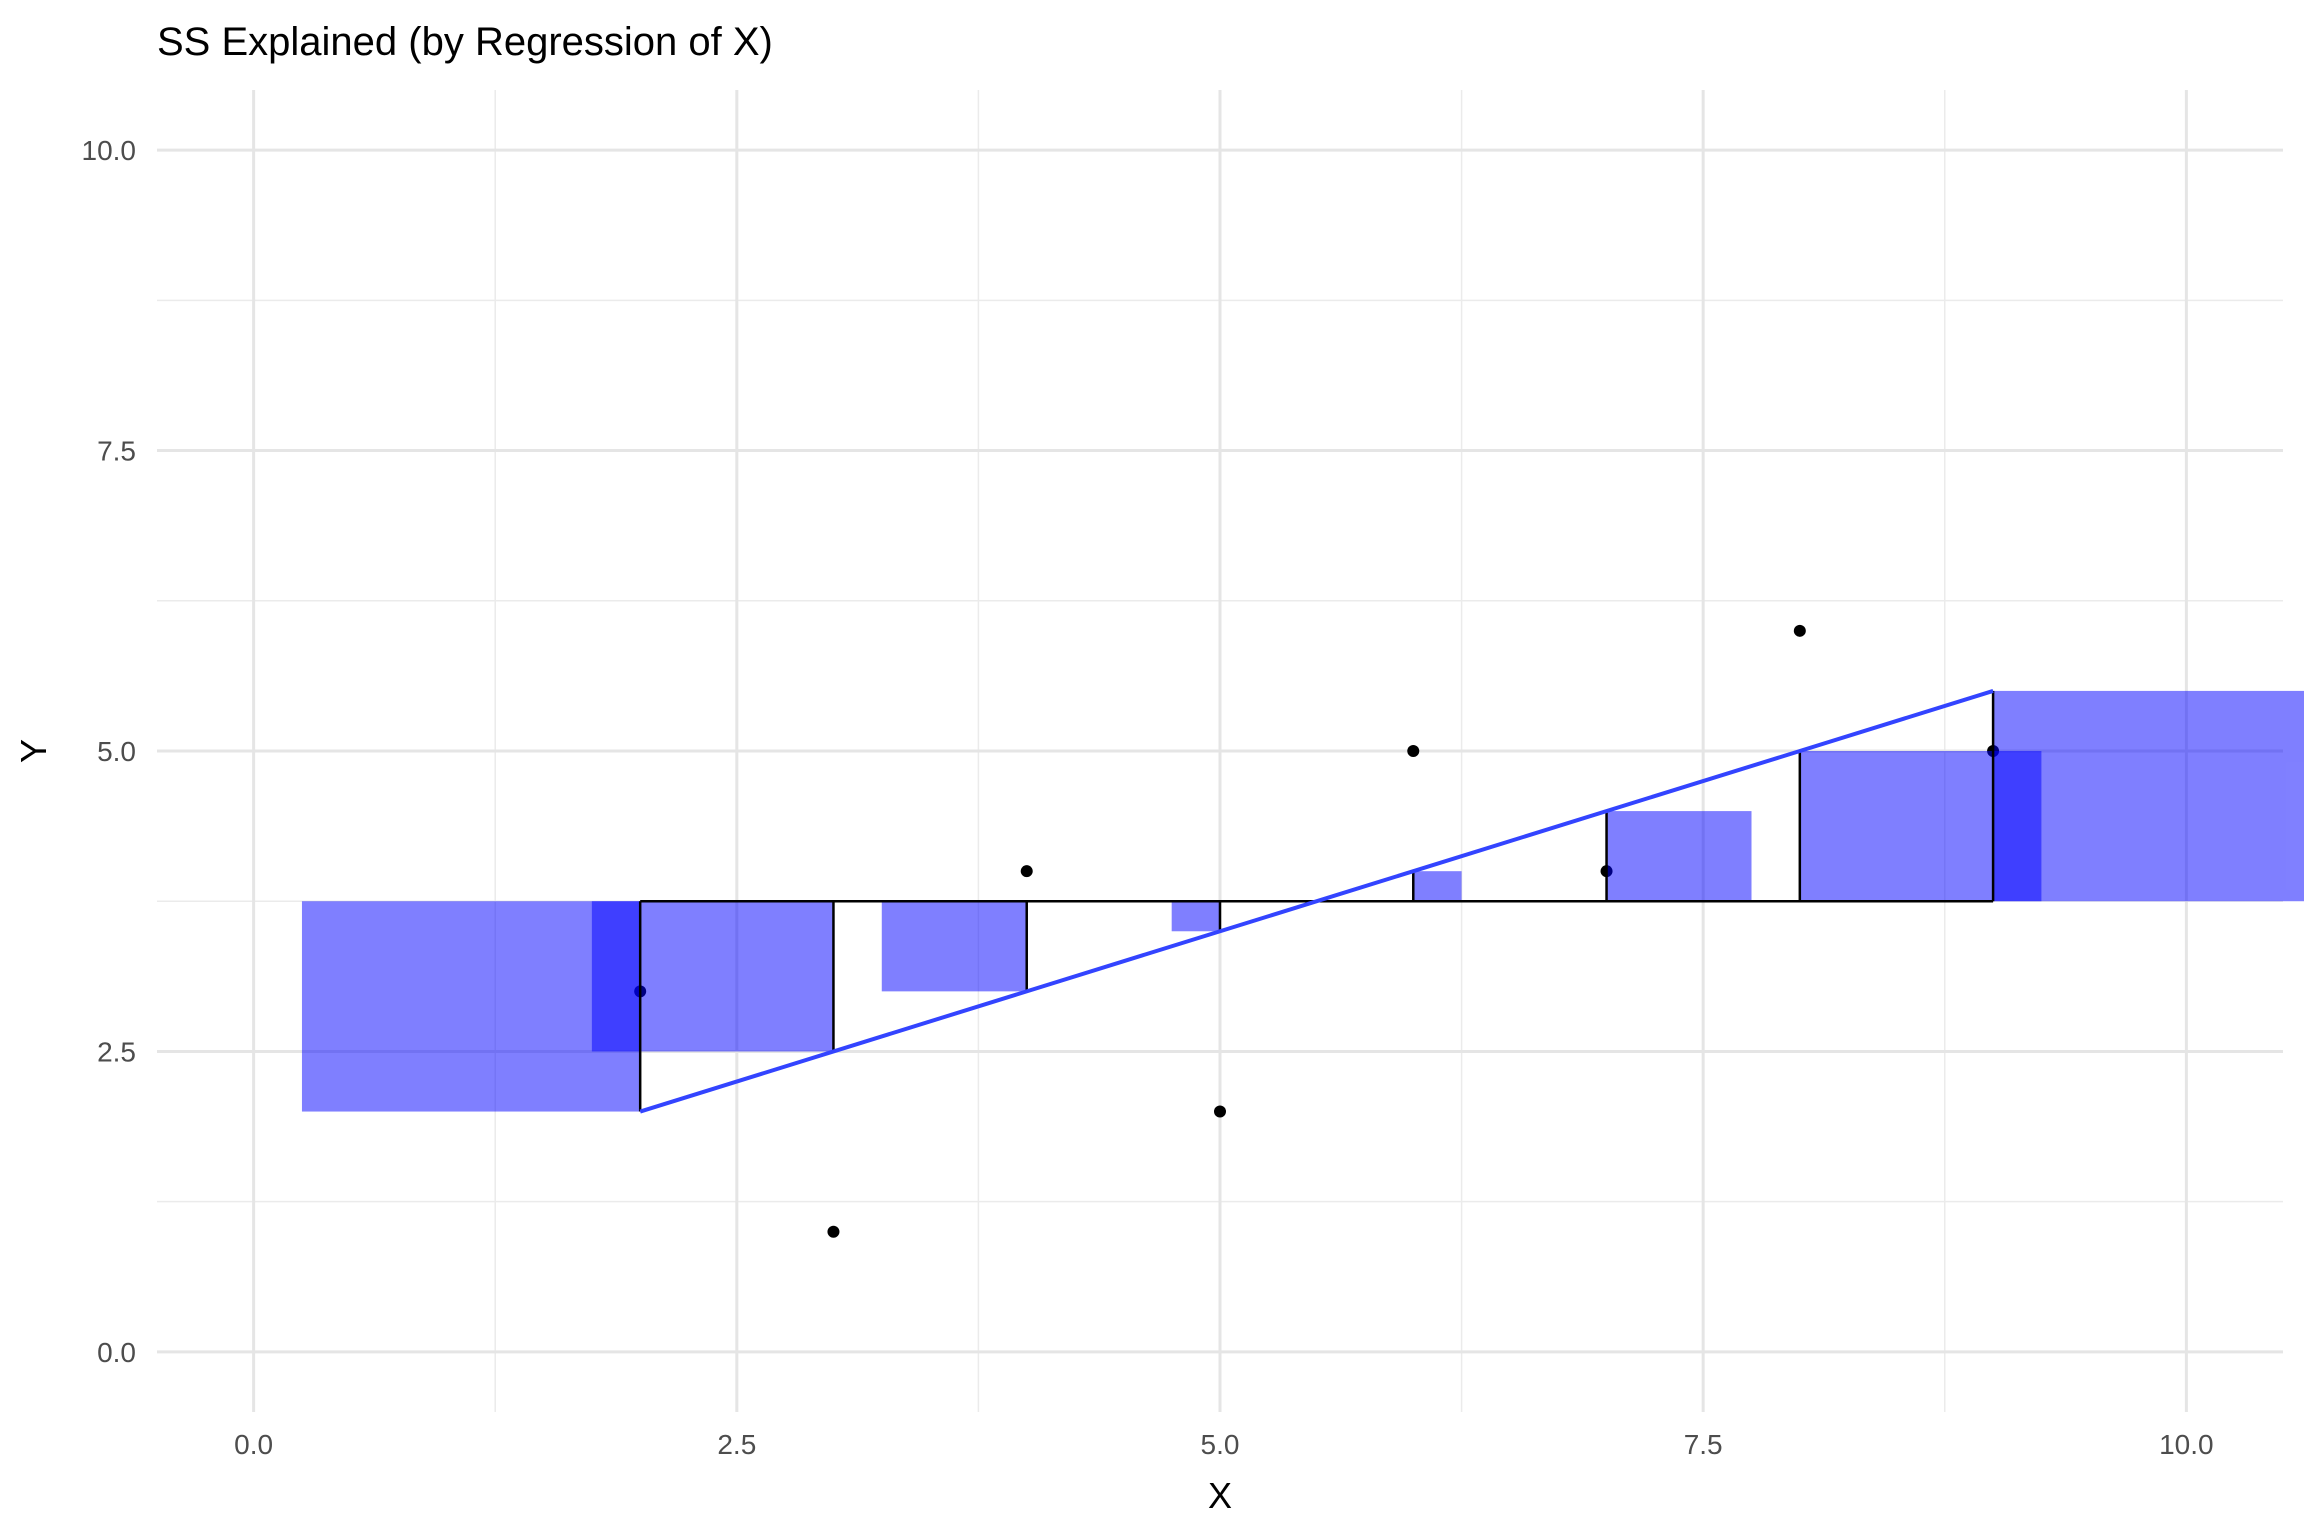 Image resolution: width=2304 pixels, height=1536 pixels. What do you see at coordinates (1220, 1444) in the screenshot?
I see `x-tick-label: 5.0` at bounding box center [1220, 1444].